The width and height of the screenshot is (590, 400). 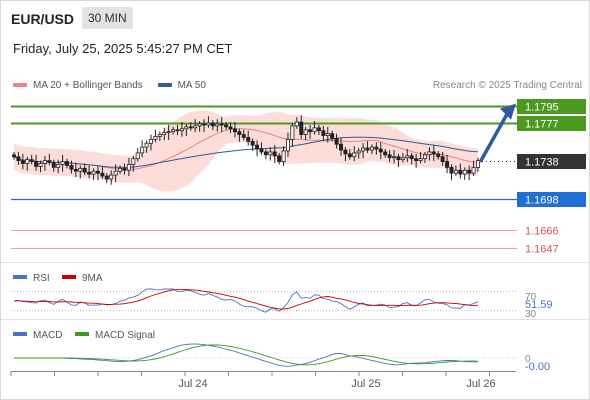 I want to click on legend-label-ma50: MA 50, so click(x=191, y=85).